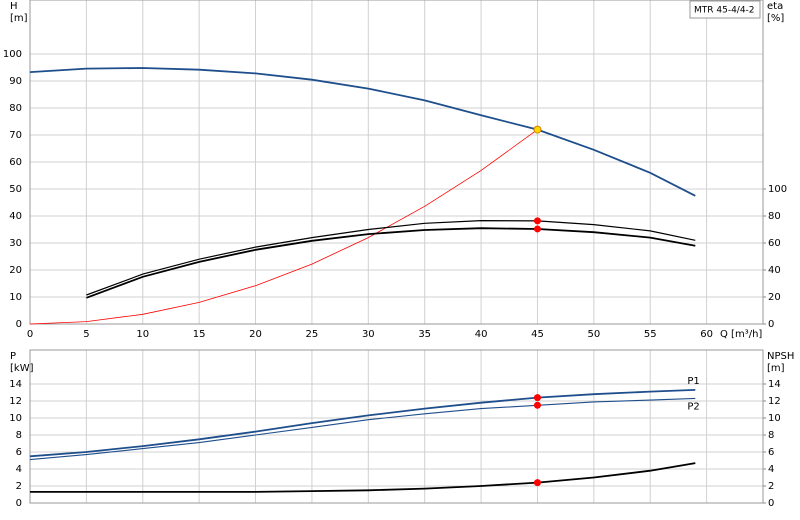 The width and height of the screenshot is (800, 520). What do you see at coordinates (771, 452) in the screenshot?
I see `y2-tick-label: 6` at bounding box center [771, 452].